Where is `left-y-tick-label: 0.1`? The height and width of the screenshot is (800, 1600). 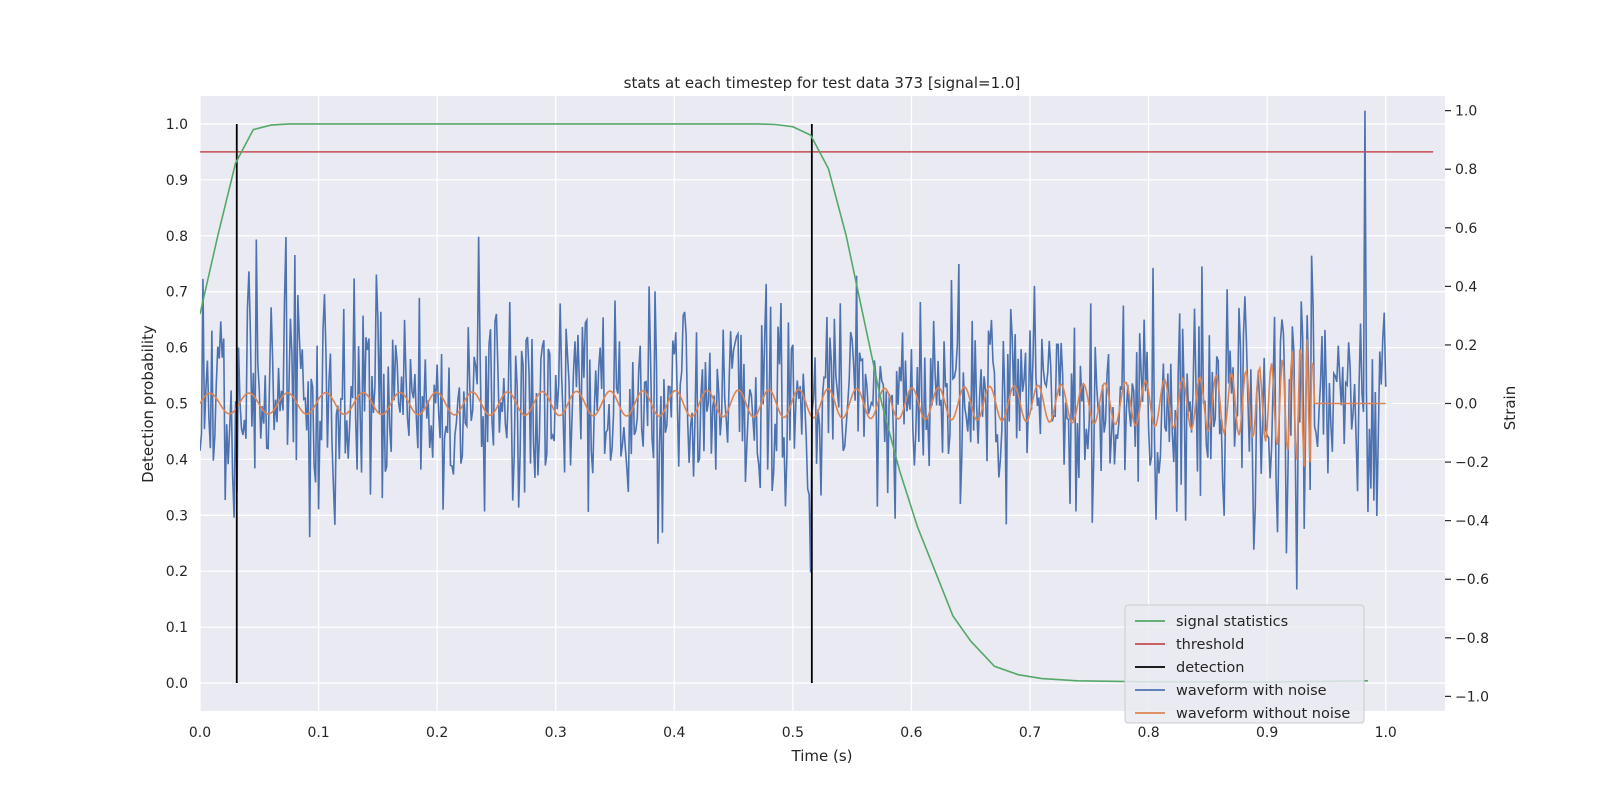
left-y-tick-label: 0.1 is located at coordinates (177, 628).